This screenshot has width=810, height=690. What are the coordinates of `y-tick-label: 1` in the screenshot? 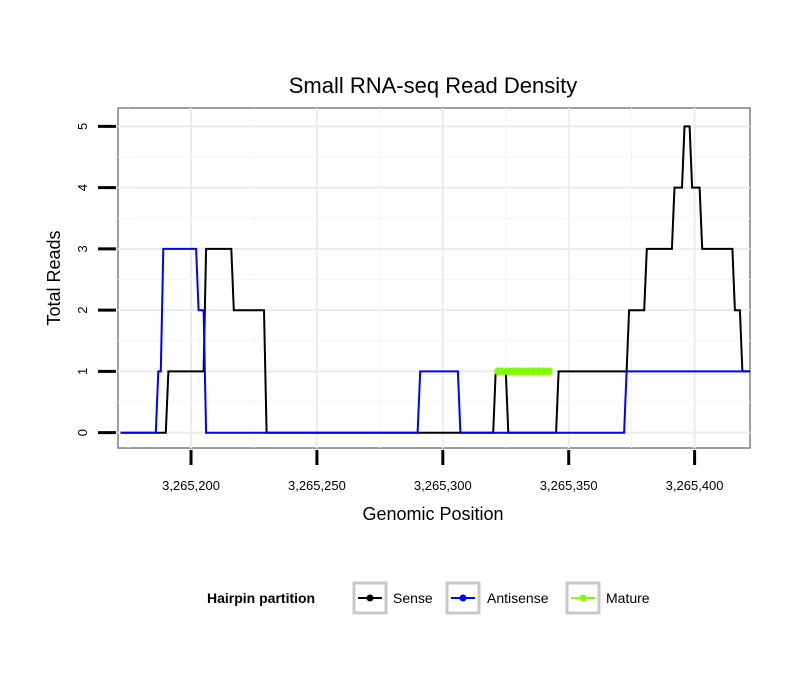 It's located at (82, 371).